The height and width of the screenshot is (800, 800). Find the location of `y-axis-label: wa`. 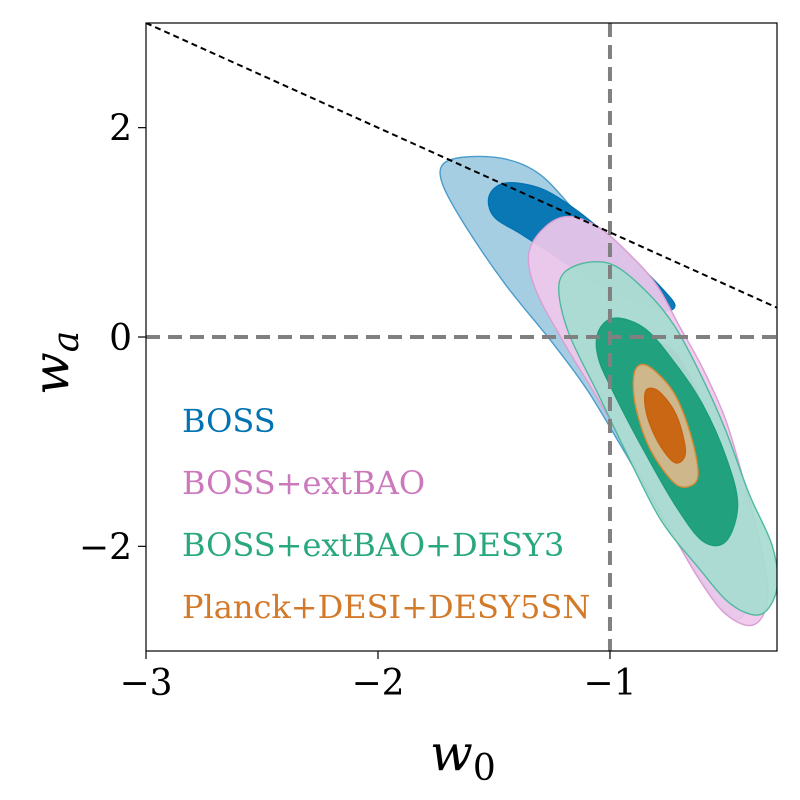

y-axis-label: wa is located at coordinates (54, 363).